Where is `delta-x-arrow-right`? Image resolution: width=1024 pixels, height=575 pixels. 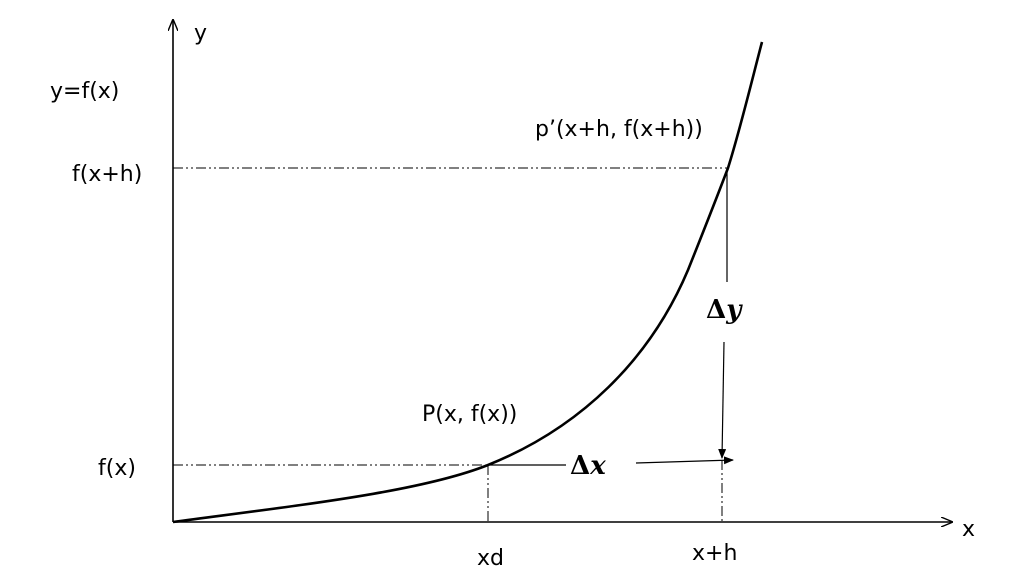 delta-x-arrow-right is located at coordinates (684, 460).